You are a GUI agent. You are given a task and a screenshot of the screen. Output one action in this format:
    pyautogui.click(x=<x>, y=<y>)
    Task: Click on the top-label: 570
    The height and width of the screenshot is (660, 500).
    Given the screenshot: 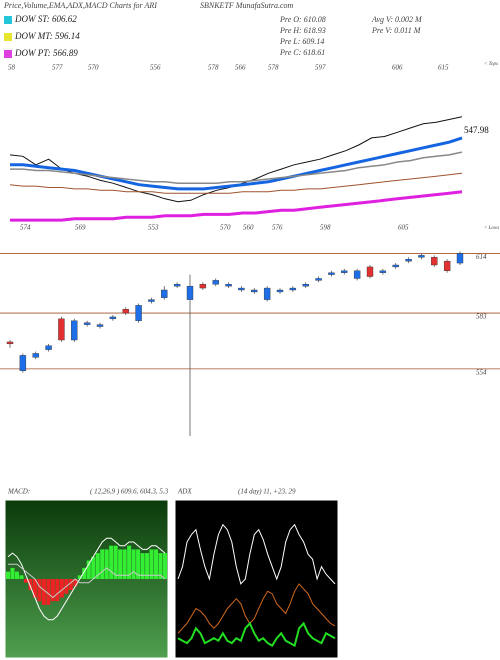 What is the action you would take?
    pyautogui.click(x=93, y=68)
    